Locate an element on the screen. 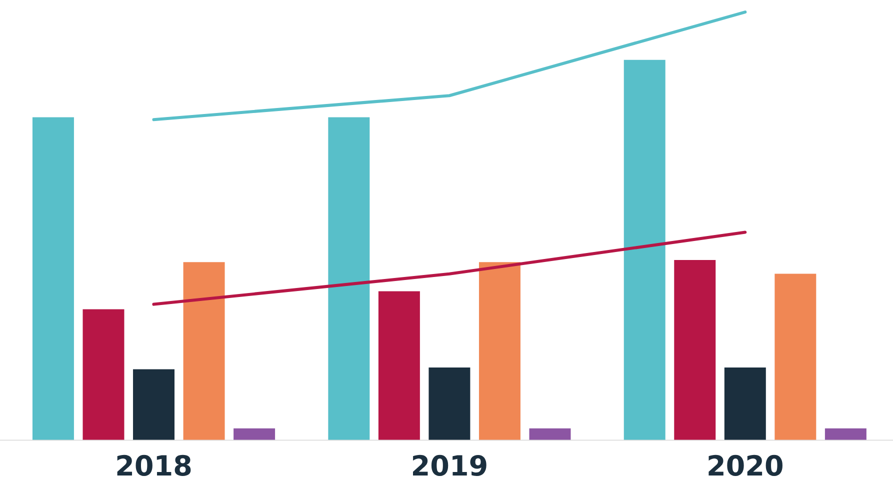 The height and width of the screenshot is (495, 893). x-tick-label: 2018 is located at coordinates (154, 465).